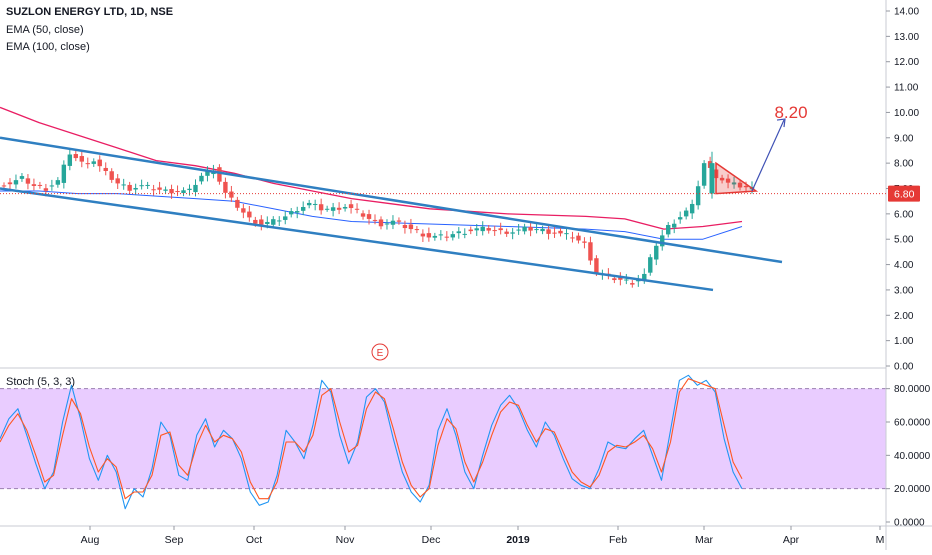 The height and width of the screenshot is (555, 932). Describe the element at coordinates (904, 164) in the screenshot. I see `y-tick-label: 8.00` at that location.